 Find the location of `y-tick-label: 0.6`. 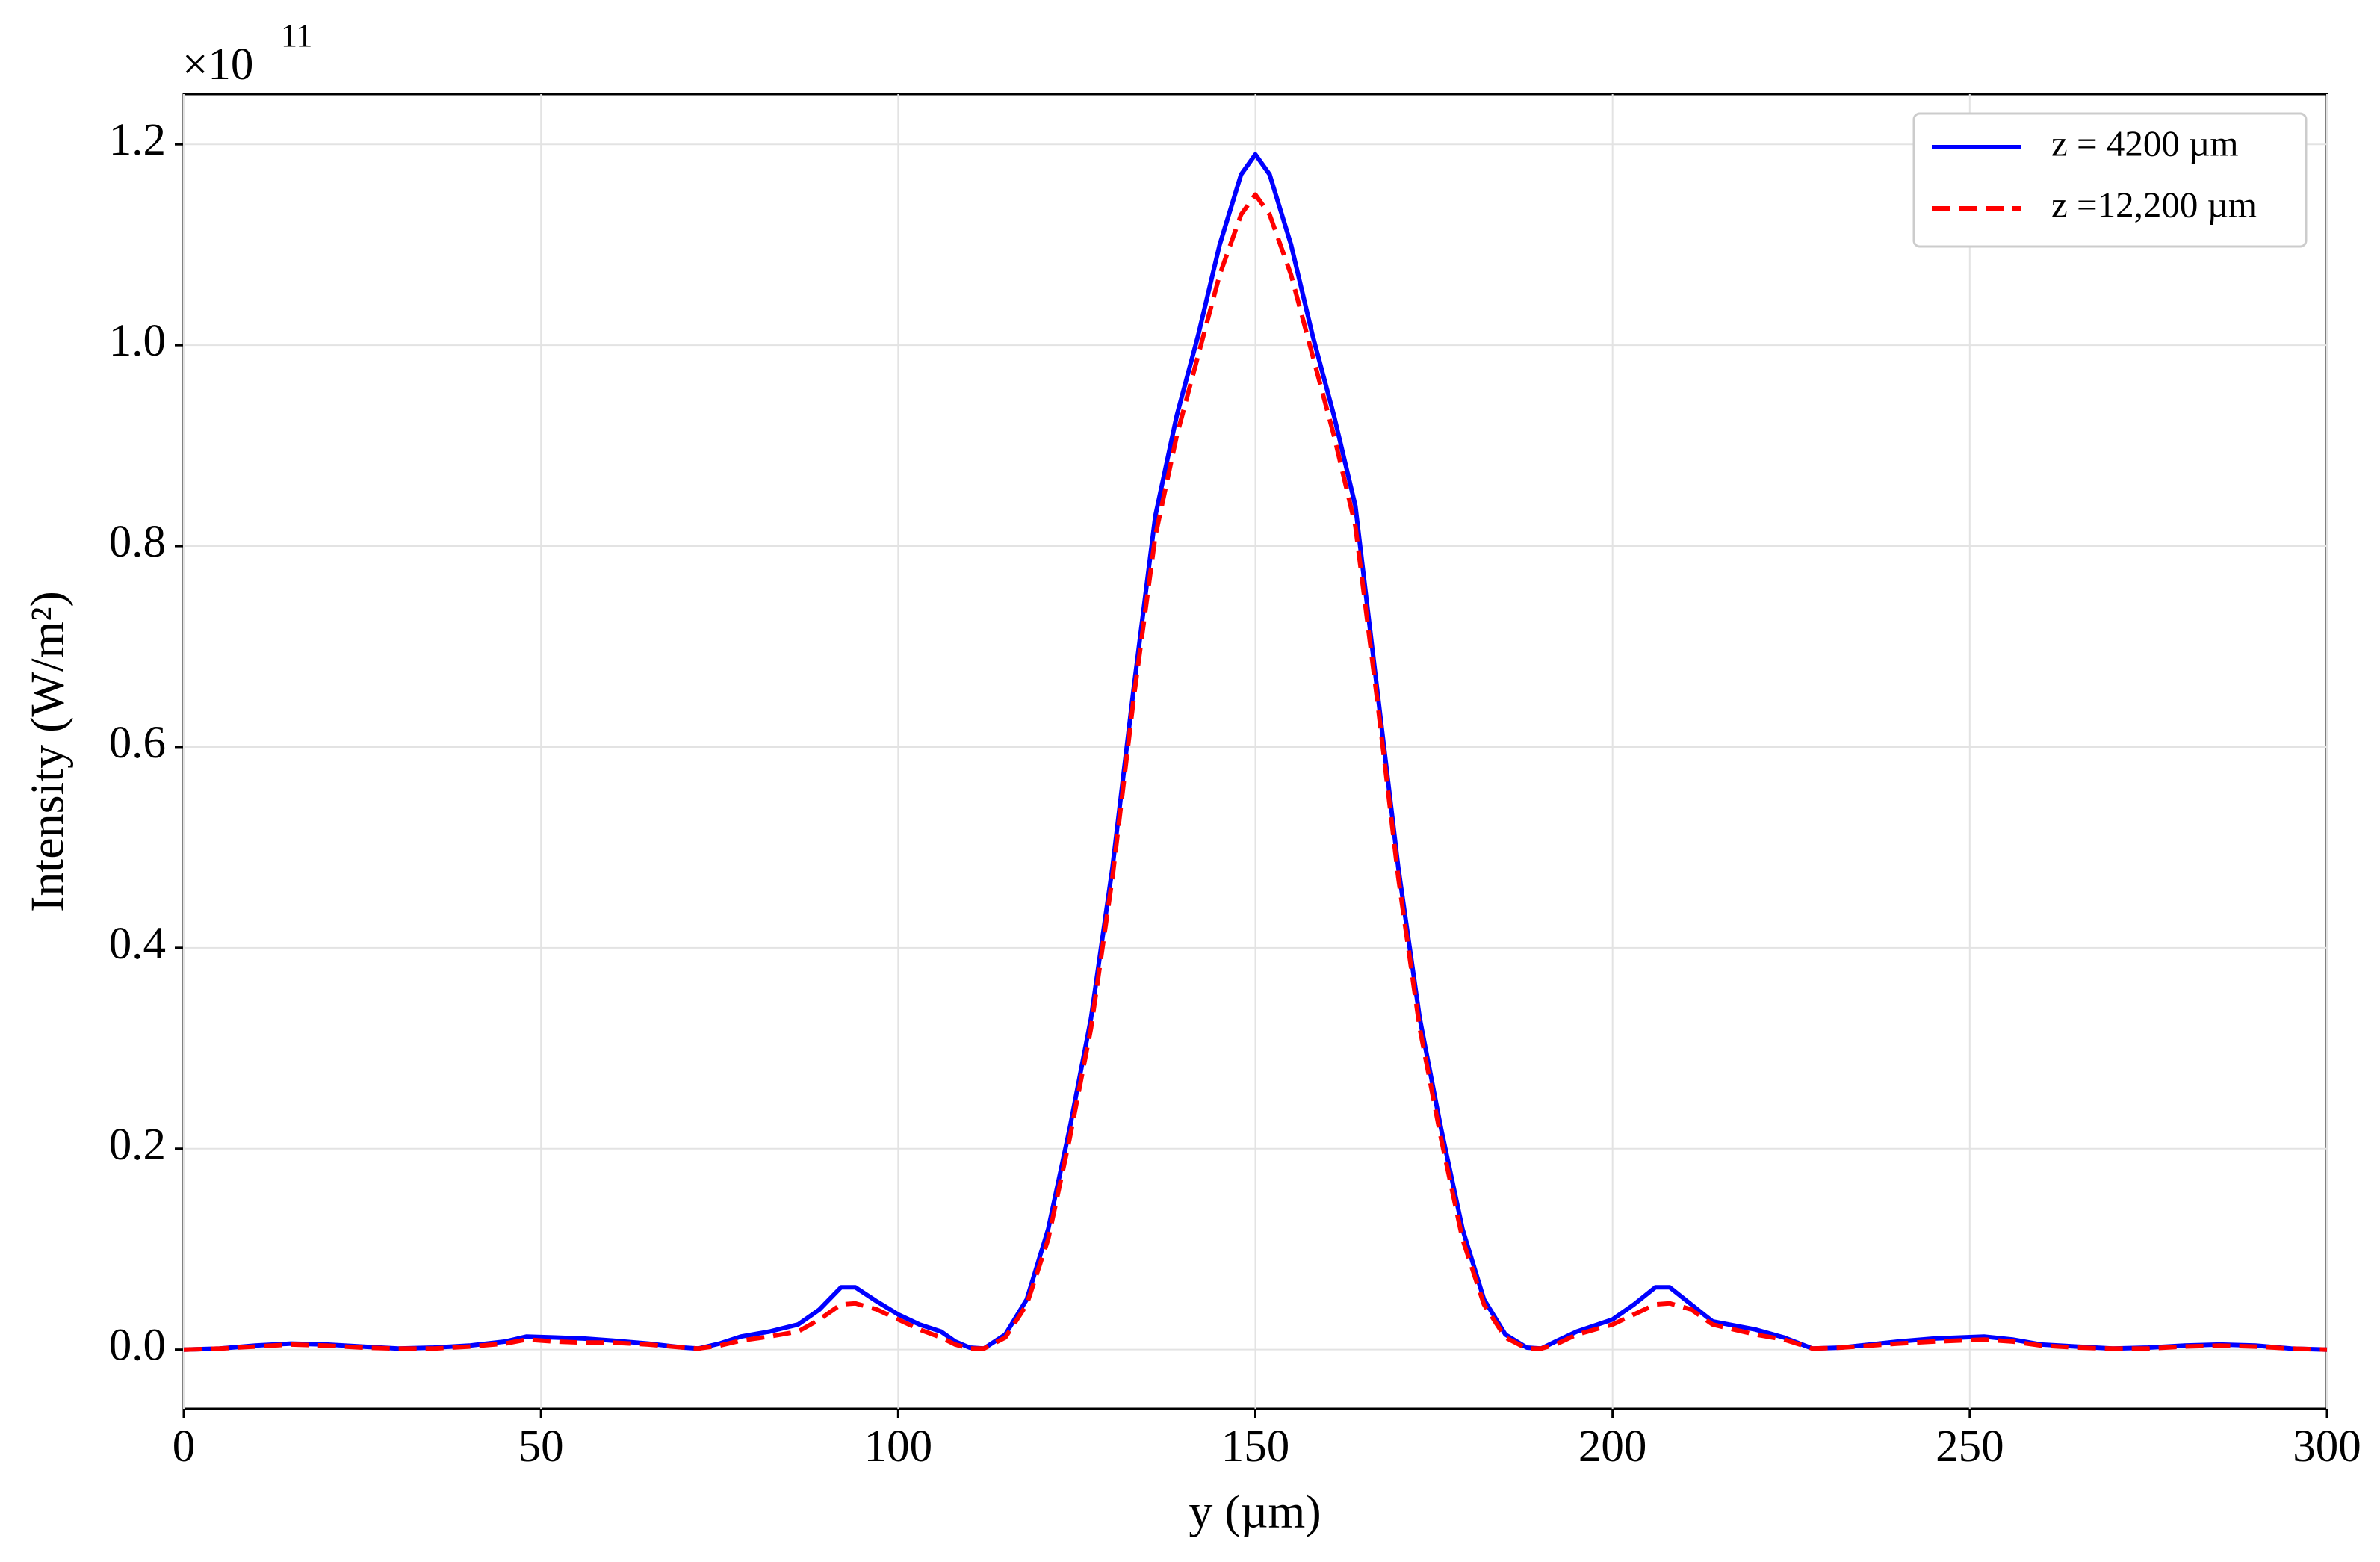

y-tick-label: 0.6 is located at coordinates (137, 743).